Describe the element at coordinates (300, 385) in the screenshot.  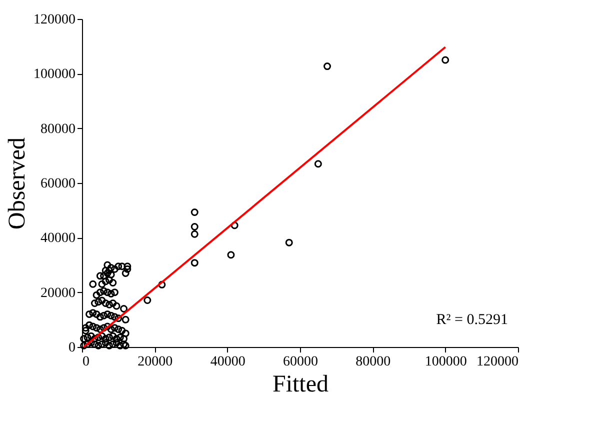
I see `x-axis-title: Fitted` at that location.